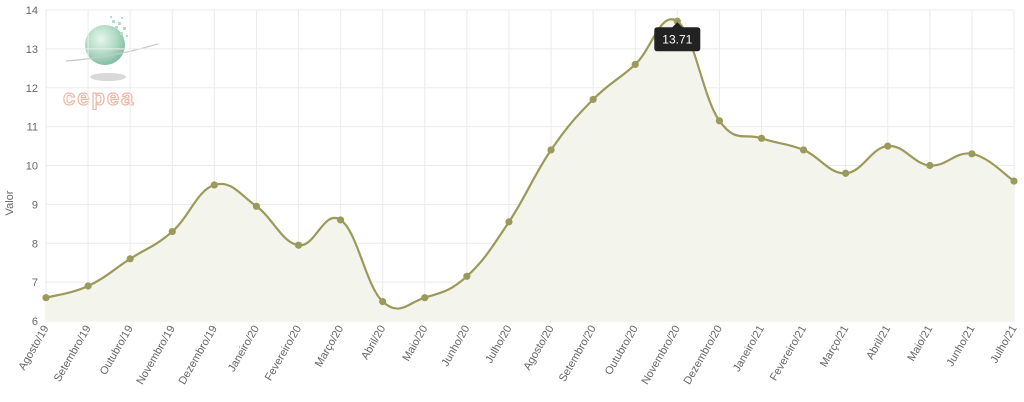  Describe the element at coordinates (960, 346) in the screenshot. I see `x-tick-label: Junho/21` at that location.